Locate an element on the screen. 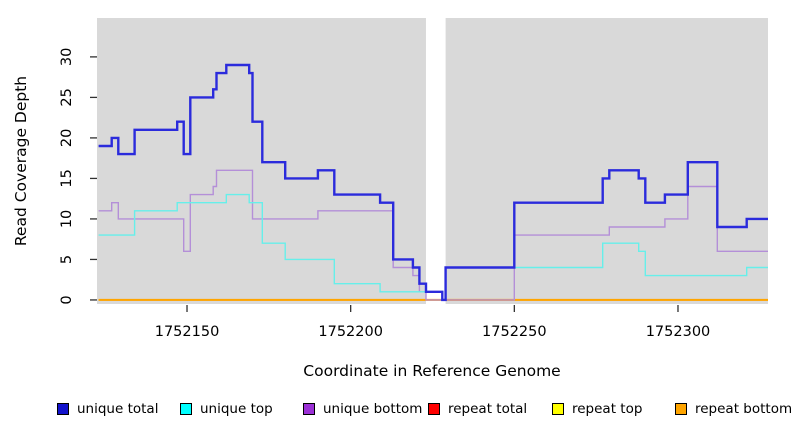  y-tick-label: 20 is located at coordinates (67, 138).